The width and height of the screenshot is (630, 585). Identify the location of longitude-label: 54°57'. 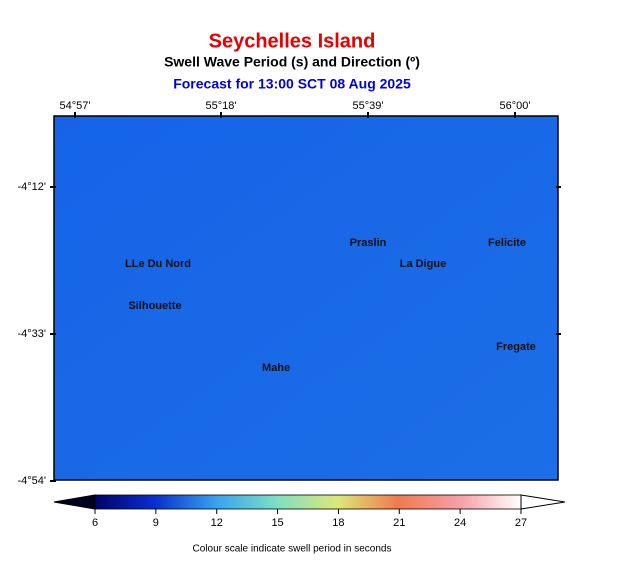
(75, 106).